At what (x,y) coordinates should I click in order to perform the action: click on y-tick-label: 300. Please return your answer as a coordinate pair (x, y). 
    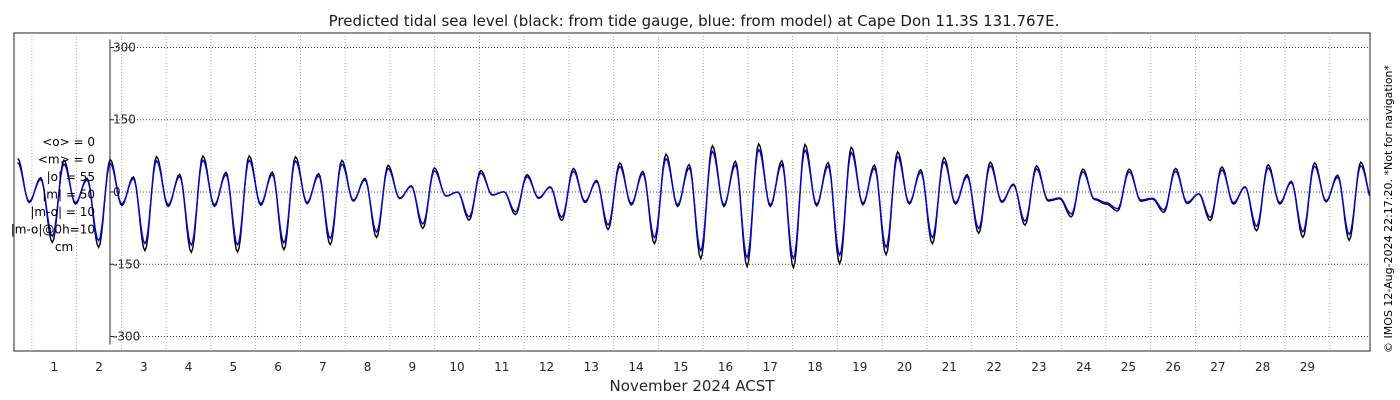
    Looking at the image, I should click on (124, 47).